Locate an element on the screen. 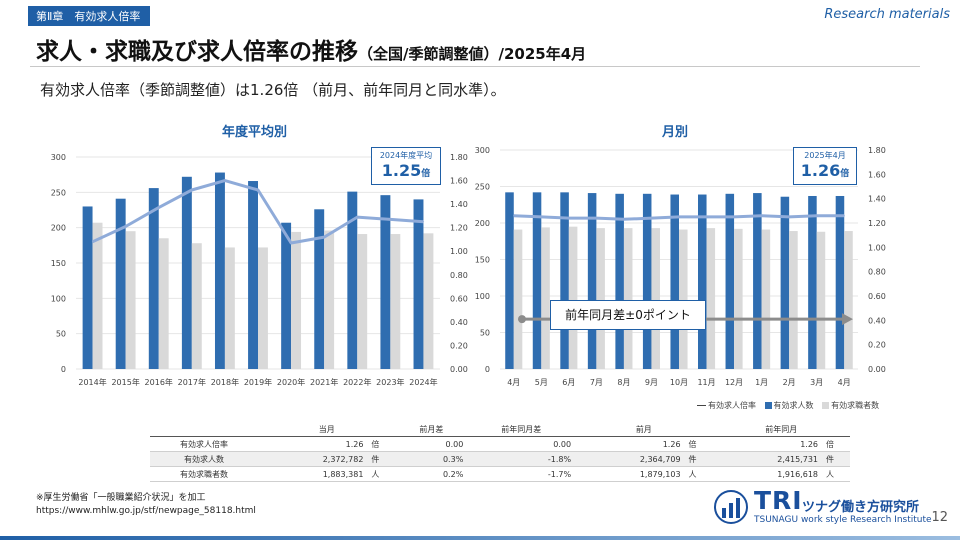 The height and width of the screenshot is (540, 960). x-tick-label: 5月 is located at coordinates (541, 382).